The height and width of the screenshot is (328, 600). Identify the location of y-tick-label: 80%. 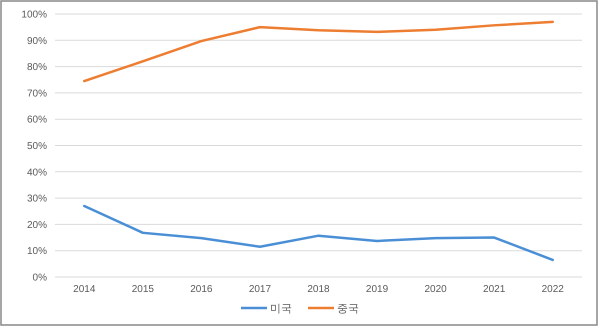
(37, 68).